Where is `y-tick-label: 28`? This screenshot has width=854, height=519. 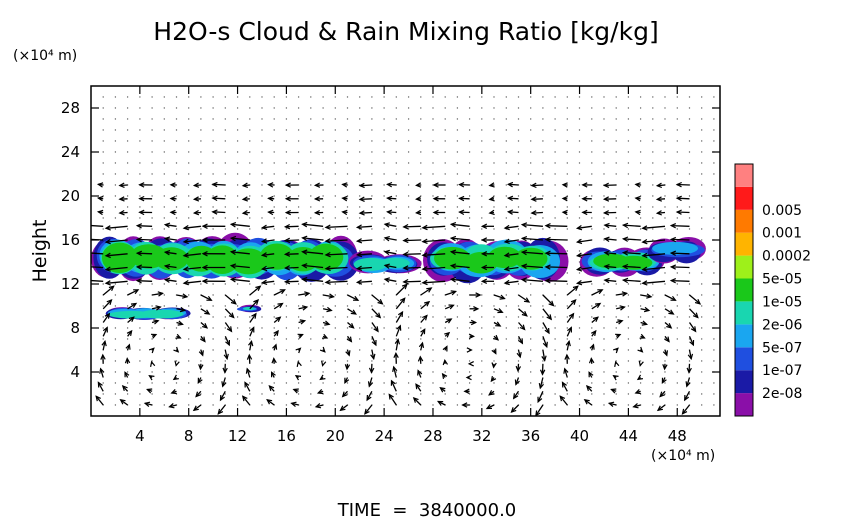 y-tick-label: 28 is located at coordinates (70, 108).